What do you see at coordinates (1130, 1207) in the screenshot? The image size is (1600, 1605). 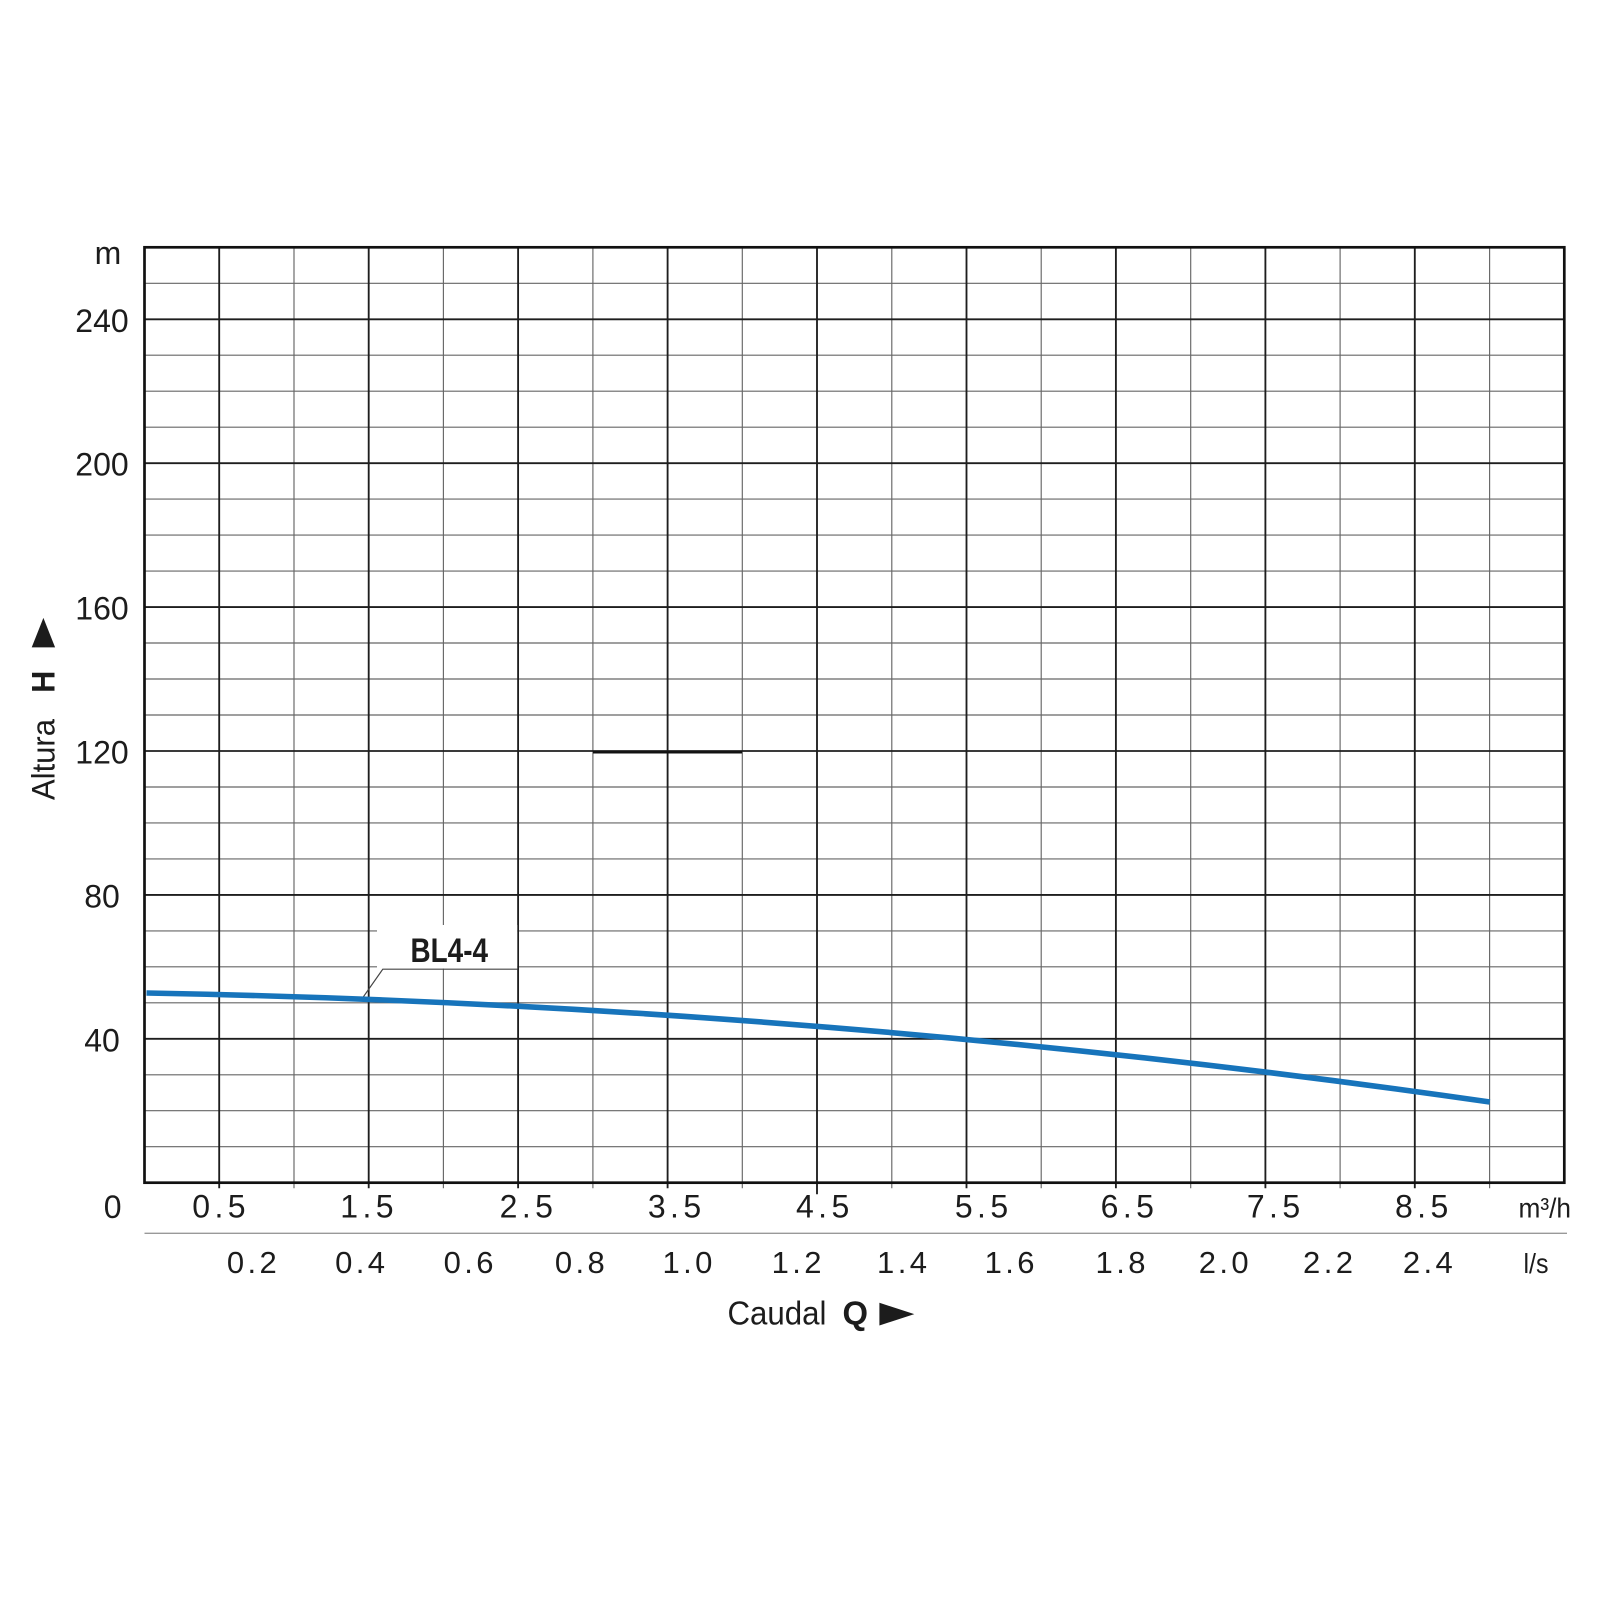 I see `svg-text: 6.5` at bounding box center [1130, 1207].